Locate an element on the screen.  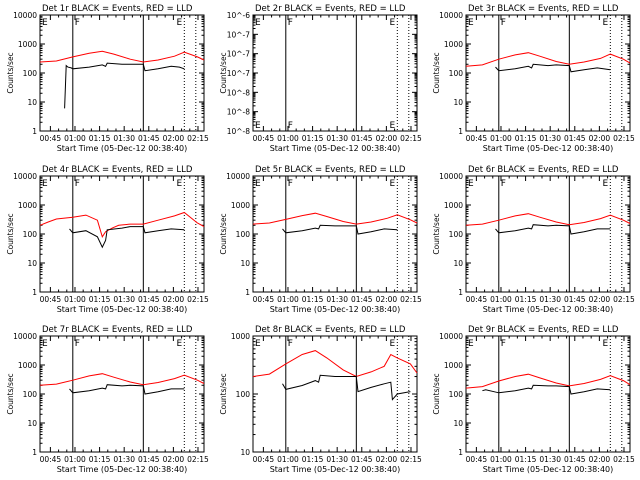
chart-title: Det 8r BLACK = Events, RED = LLD is located at coordinates (330, 330).